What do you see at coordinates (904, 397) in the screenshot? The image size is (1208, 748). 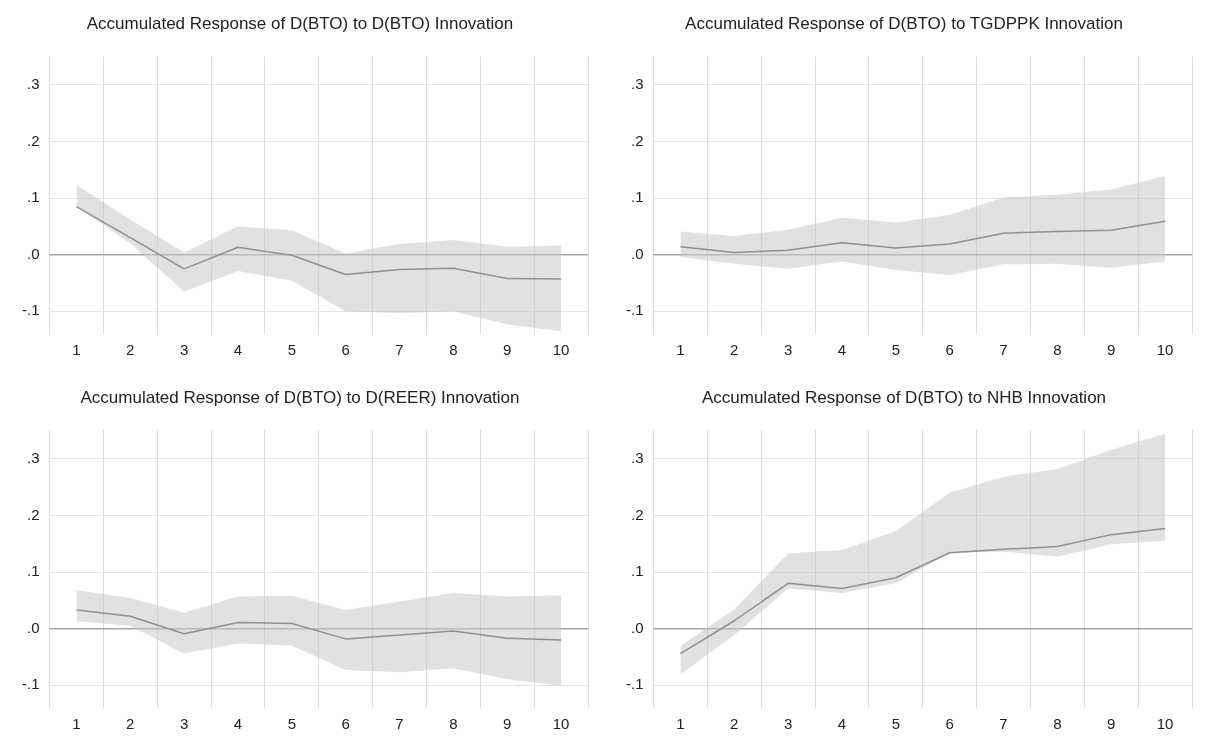 I see `chart-title: Accumulated Response of D(BTO) to NHB Innovation` at bounding box center [904, 397].